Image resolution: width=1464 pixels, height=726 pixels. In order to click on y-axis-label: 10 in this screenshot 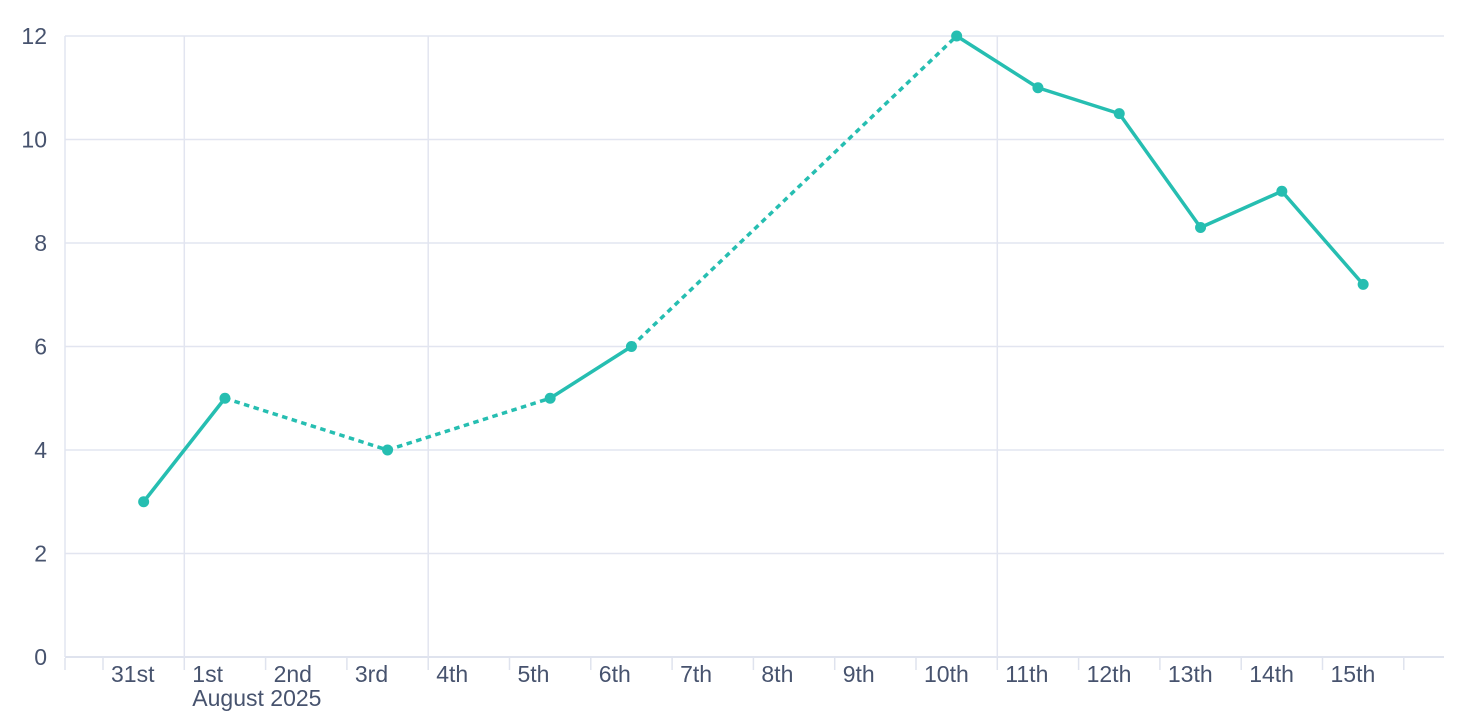, I will do `click(34, 140)`.